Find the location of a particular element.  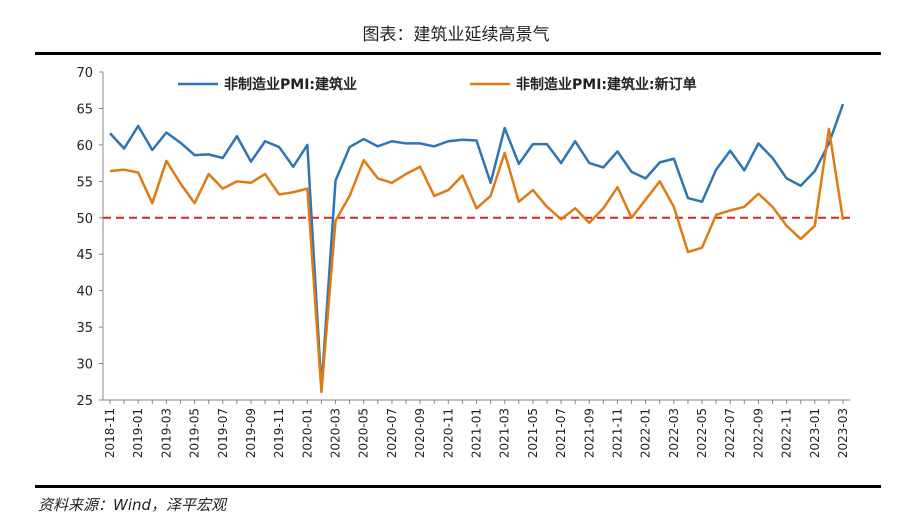

x-tick-label: 2021-11 is located at coordinates (617, 433).